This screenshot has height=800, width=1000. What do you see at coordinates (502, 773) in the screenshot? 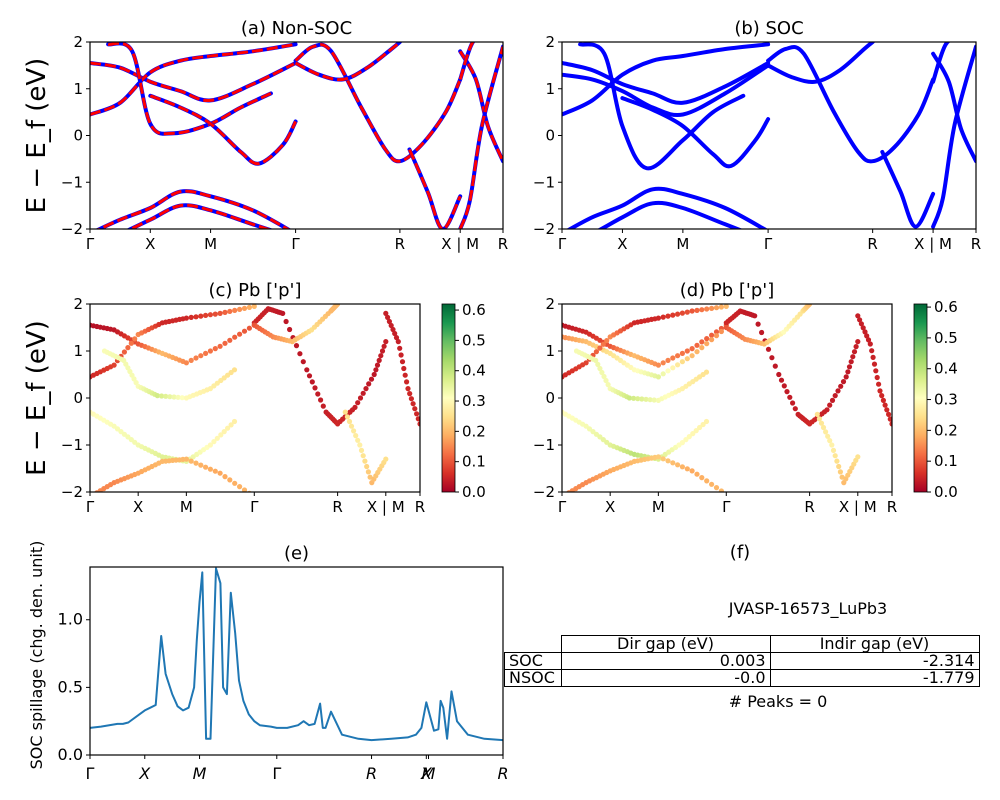
I see `x-tick-label-7: R` at bounding box center [502, 773].